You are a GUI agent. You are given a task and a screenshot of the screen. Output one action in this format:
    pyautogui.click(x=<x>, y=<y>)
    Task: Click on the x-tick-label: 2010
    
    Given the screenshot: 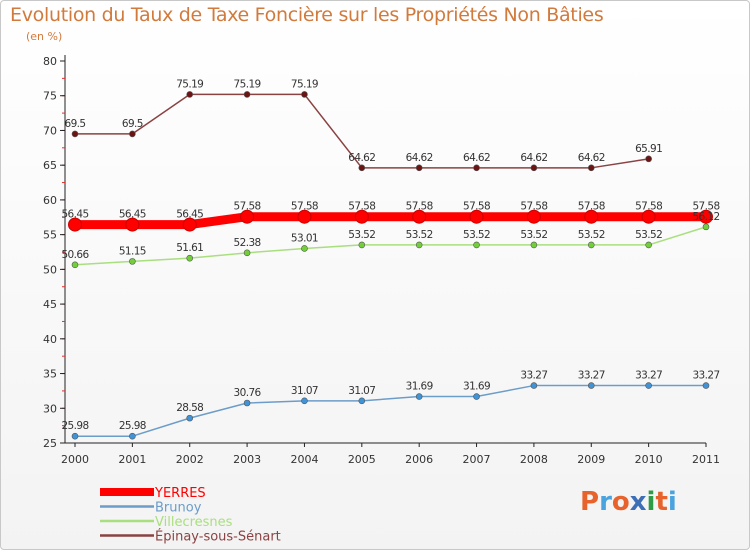 What is the action you would take?
    pyautogui.click(x=649, y=459)
    